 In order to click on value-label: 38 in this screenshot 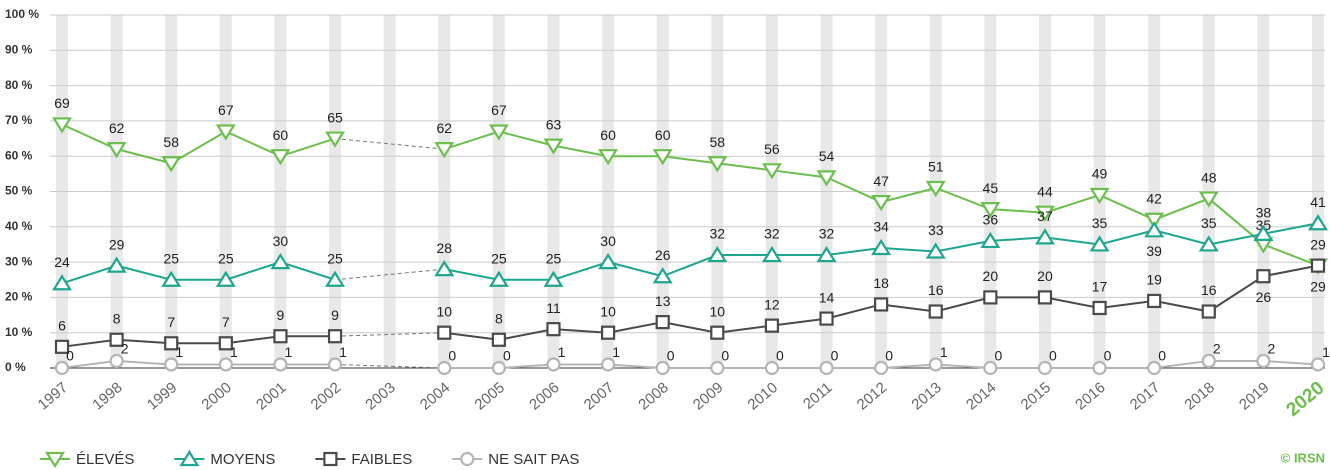, I will do `click(1264, 213)`.